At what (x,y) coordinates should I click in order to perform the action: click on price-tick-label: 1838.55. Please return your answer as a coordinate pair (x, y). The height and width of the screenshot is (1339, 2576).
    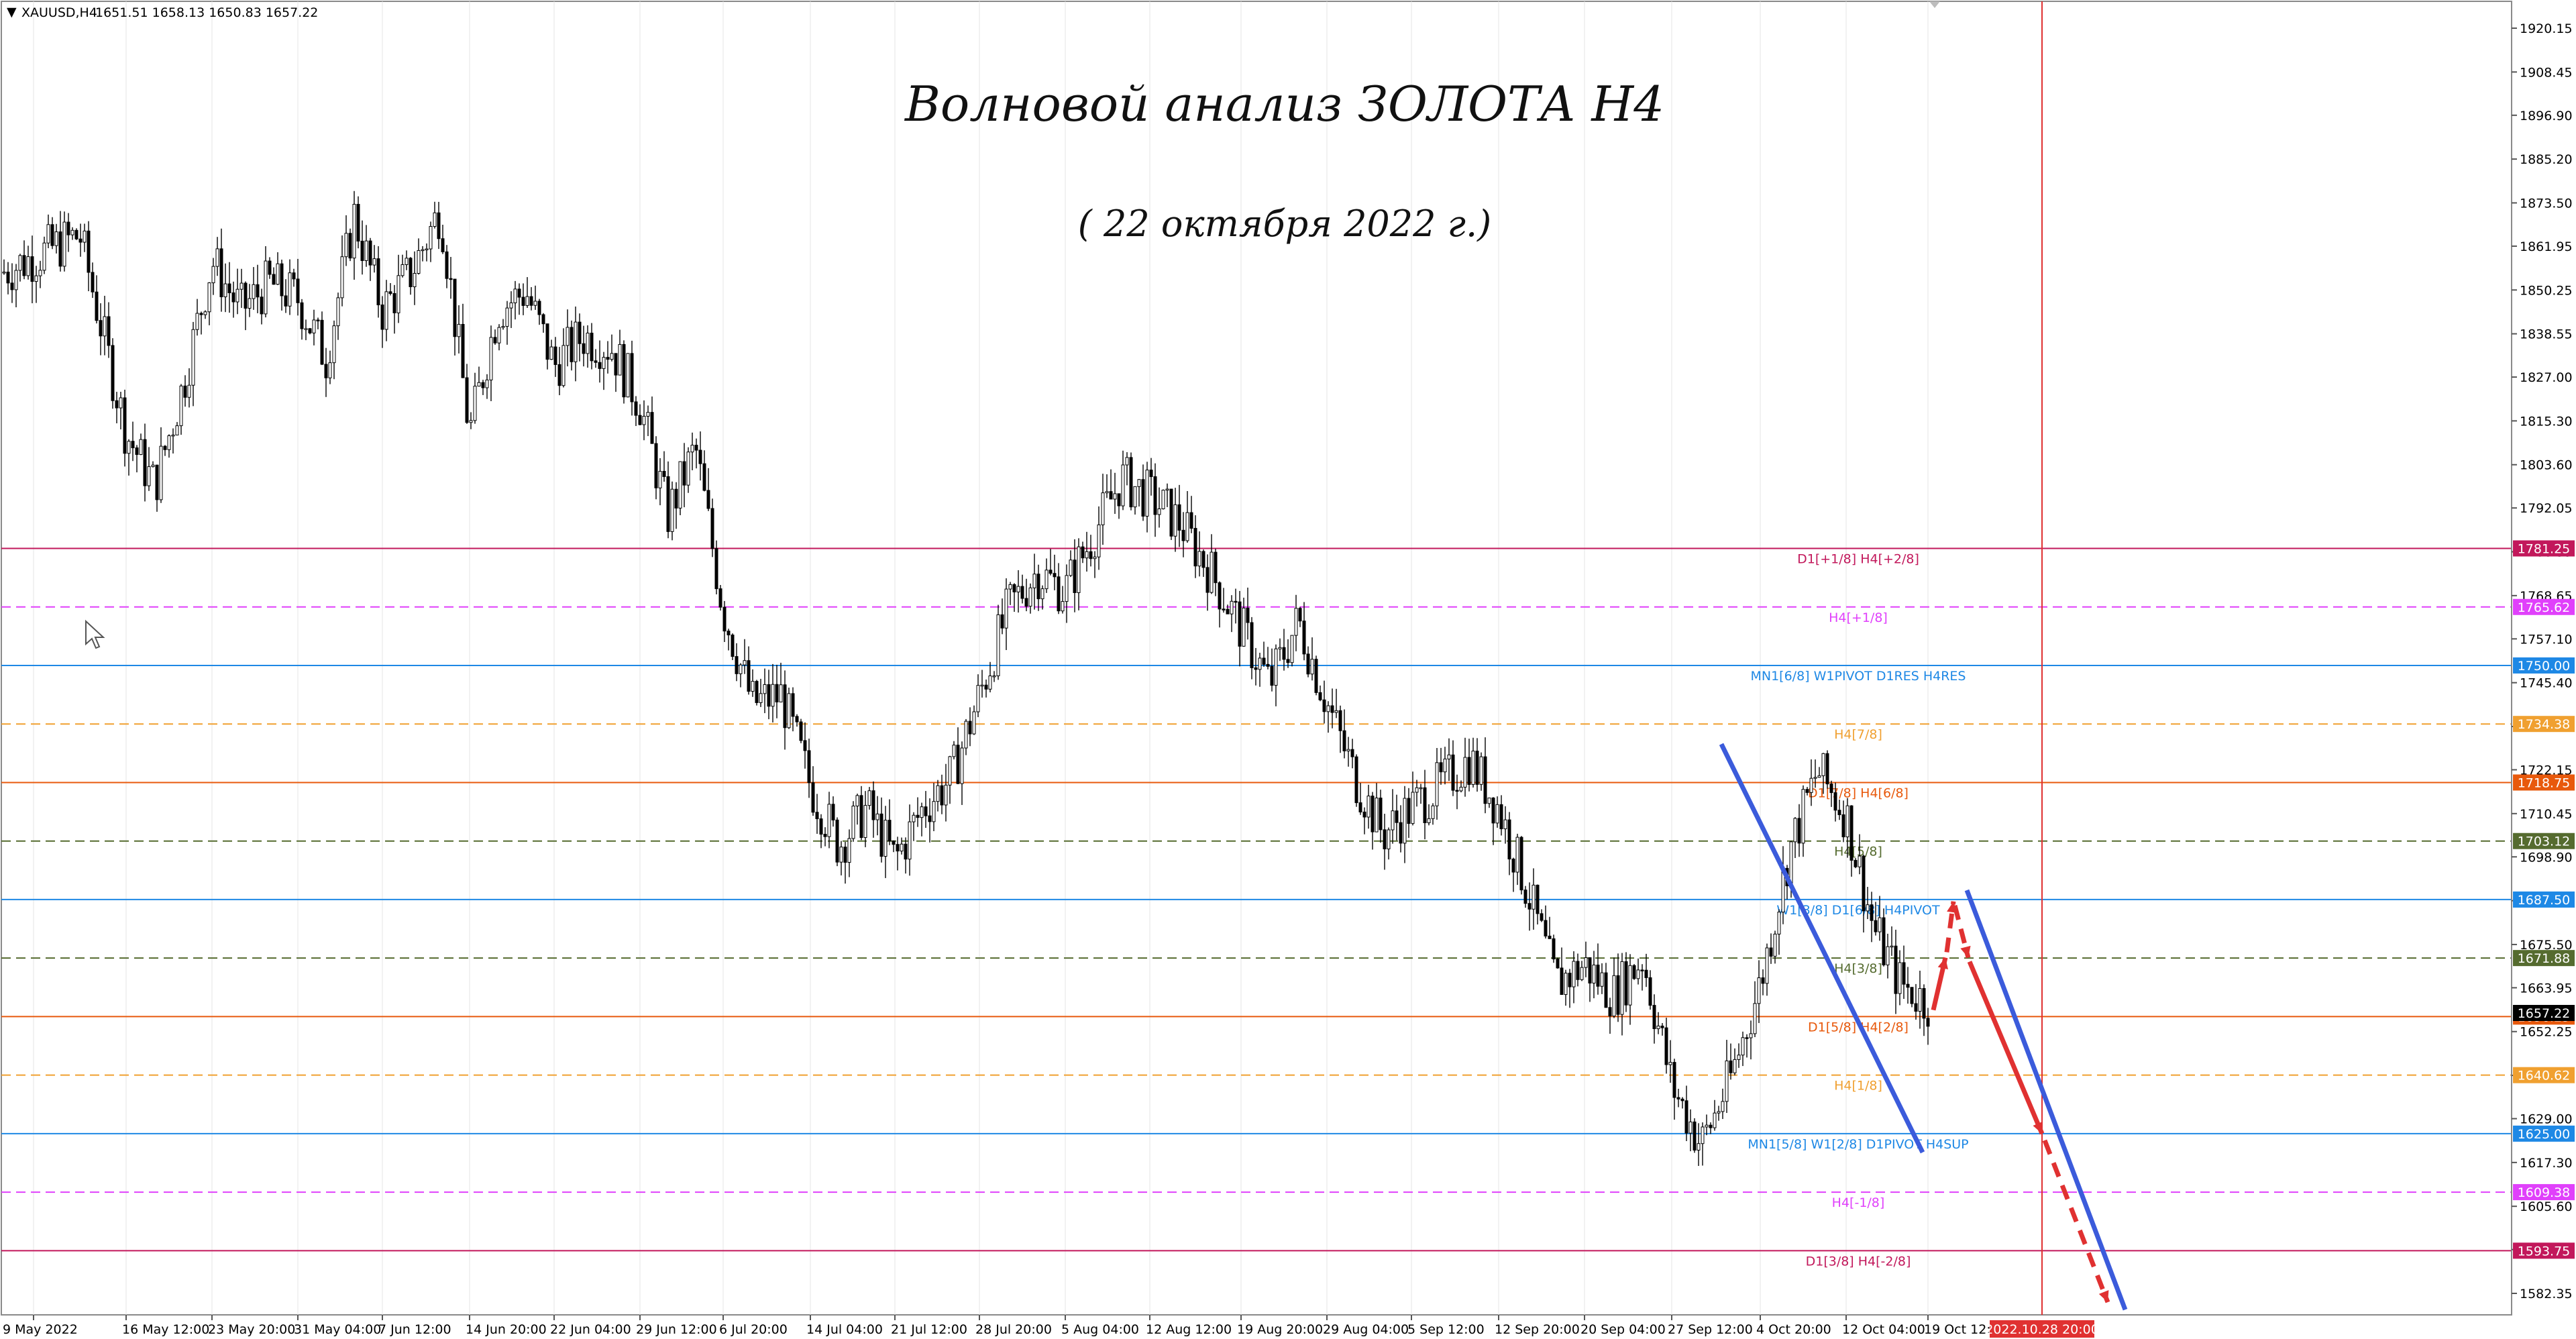
    Looking at the image, I should click on (2546, 334).